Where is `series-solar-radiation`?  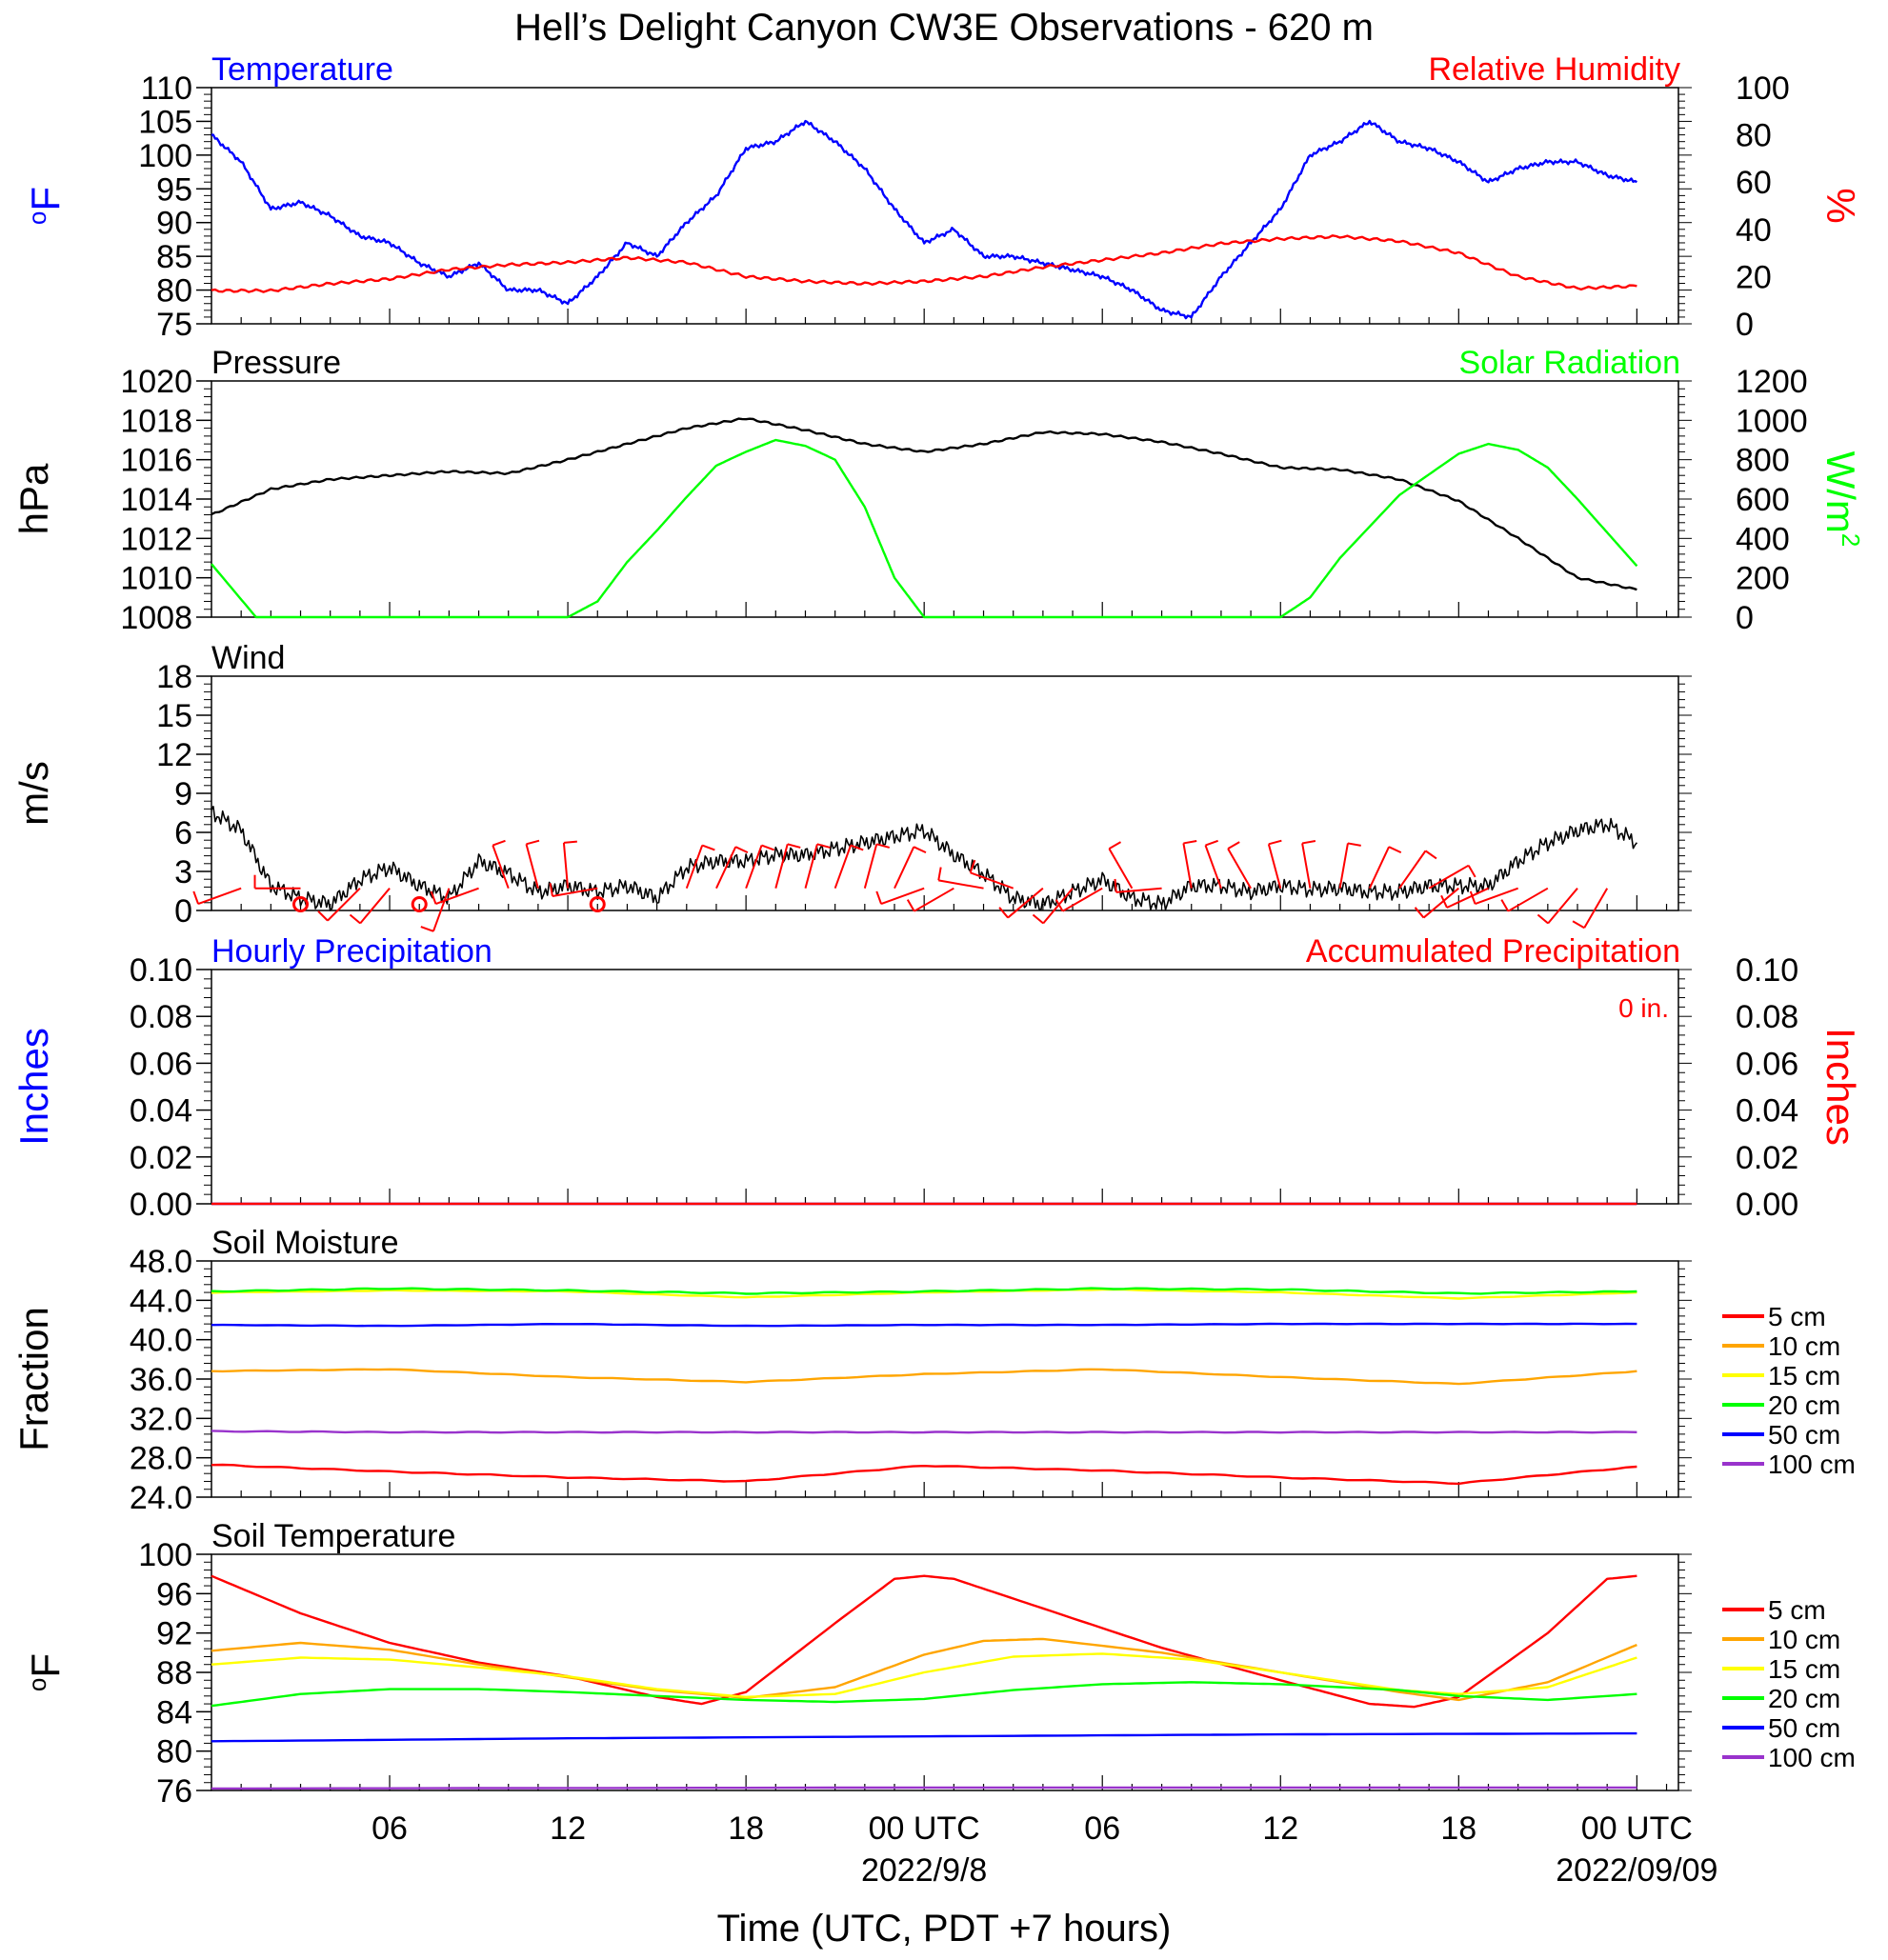
series-solar-radiation is located at coordinates (924, 528).